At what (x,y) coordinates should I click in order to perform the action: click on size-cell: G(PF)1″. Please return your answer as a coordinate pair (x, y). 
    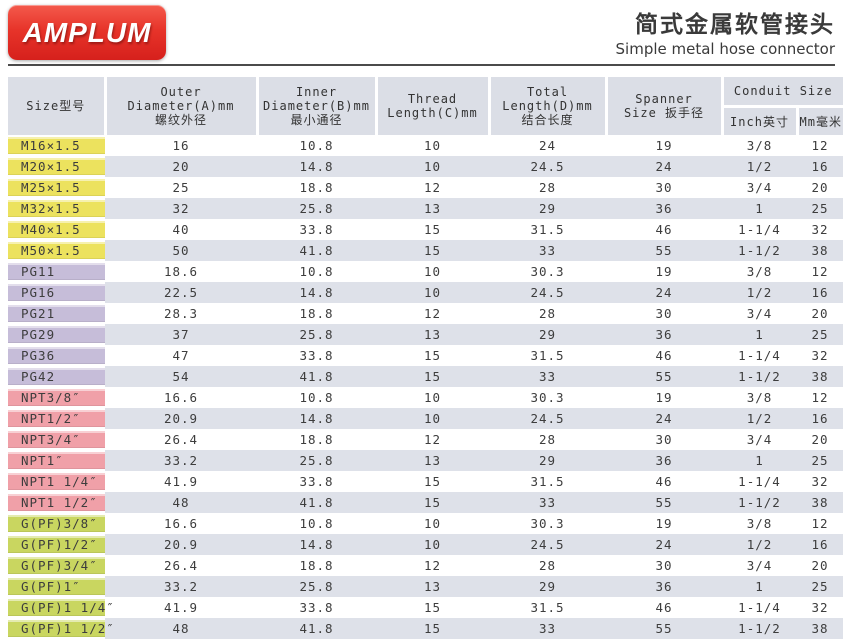
    Looking at the image, I should click on (56, 586).